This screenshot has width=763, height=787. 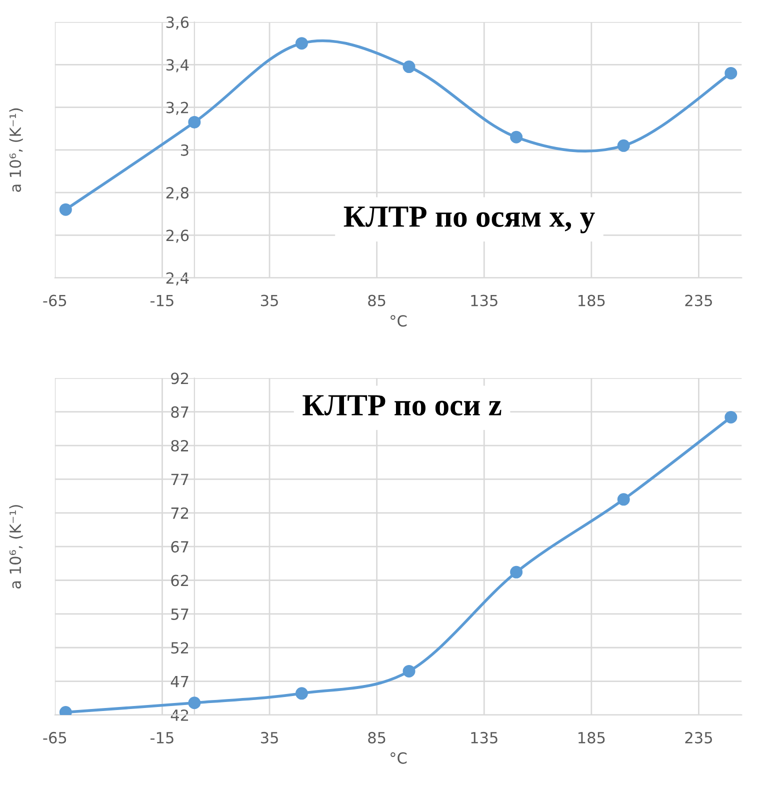 I want to click on y-tick-label: 72, so click(x=179, y=513).